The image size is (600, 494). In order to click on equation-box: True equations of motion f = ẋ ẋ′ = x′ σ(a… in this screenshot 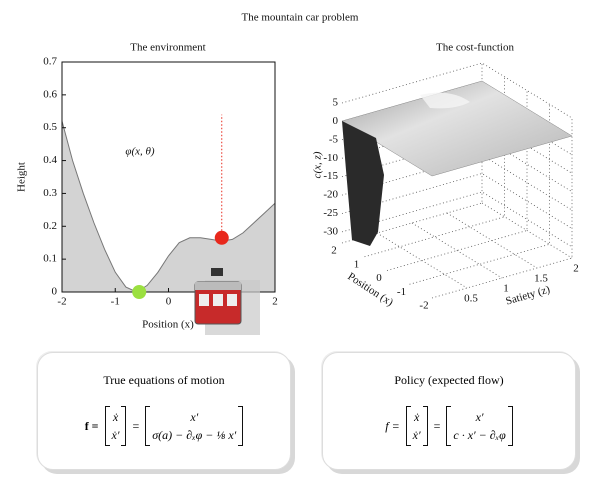, I will do `click(164, 411)`.